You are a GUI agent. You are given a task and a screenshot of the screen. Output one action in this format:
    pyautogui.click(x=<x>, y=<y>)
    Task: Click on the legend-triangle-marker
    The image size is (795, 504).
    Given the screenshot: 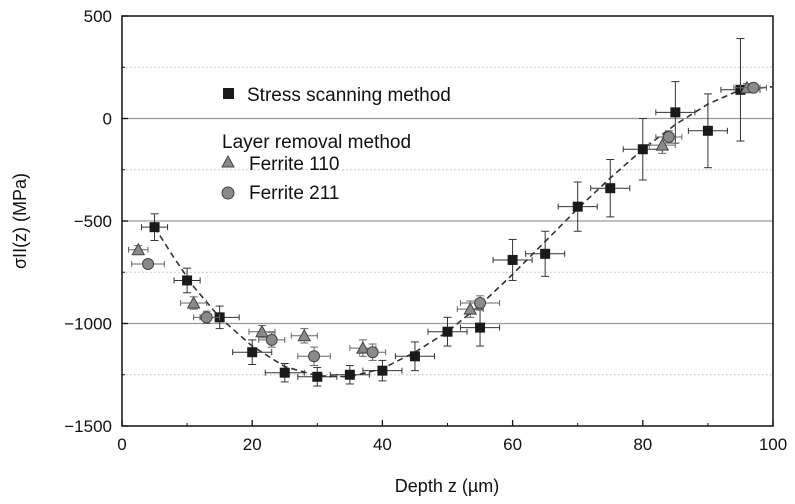 What is the action you would take?
    pyautogui.click(x=228, y=161)
    